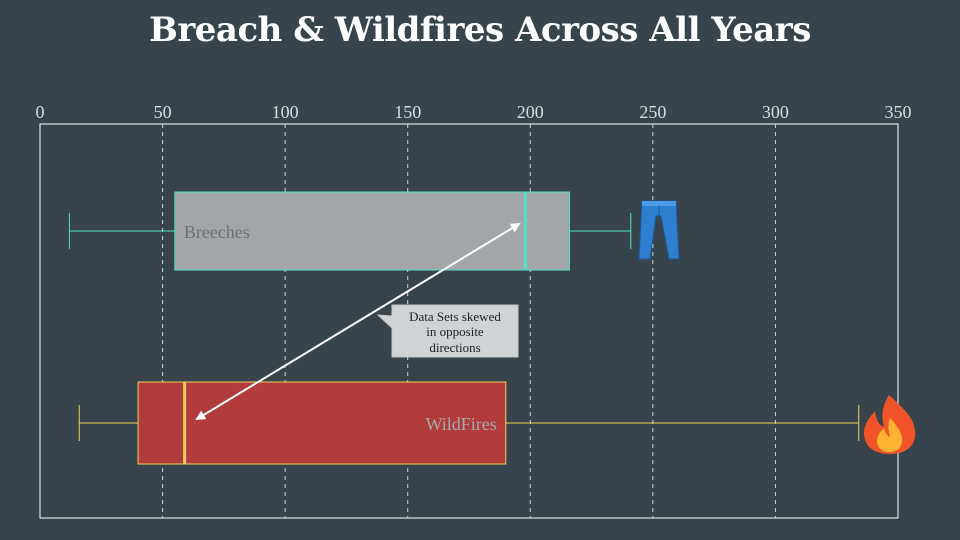  Describe the element at coordinates (350, 231) in the screenshot. I see `box-breeches: Breeches` at that location.